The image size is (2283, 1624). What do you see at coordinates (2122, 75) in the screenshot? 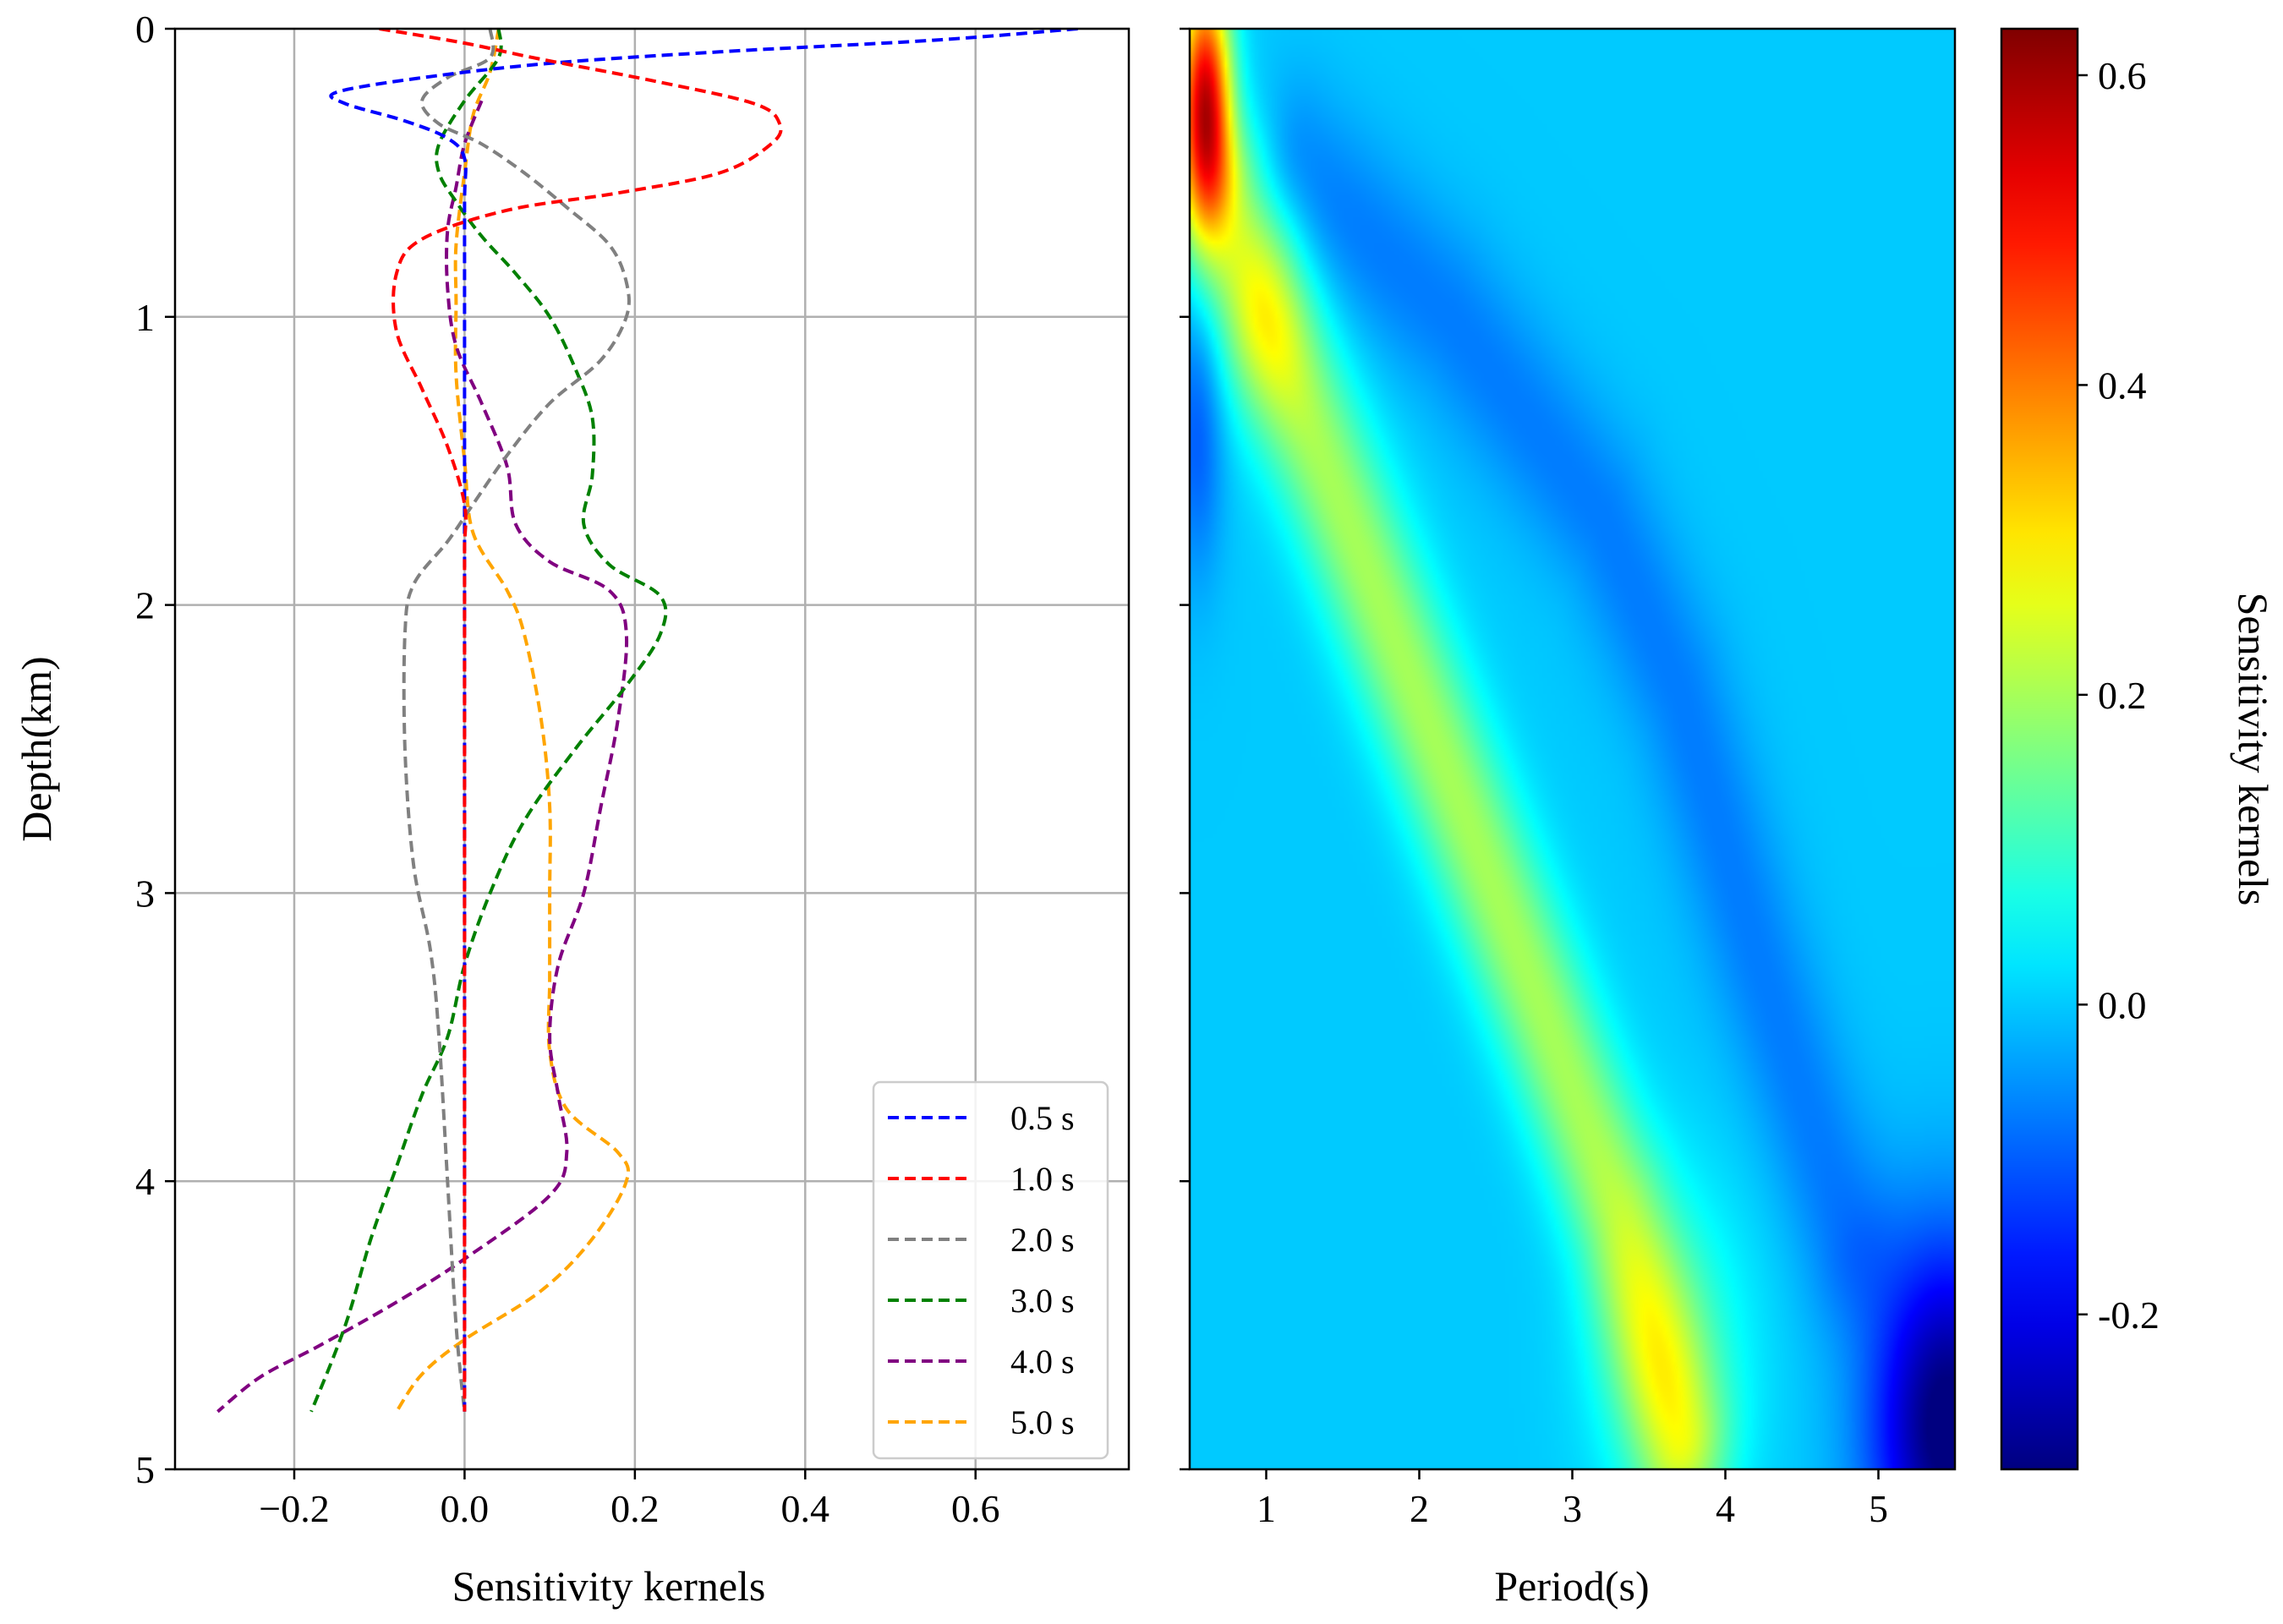
I see `colorbar-tick-label: 0.6` at bounding box center [2122, 75].